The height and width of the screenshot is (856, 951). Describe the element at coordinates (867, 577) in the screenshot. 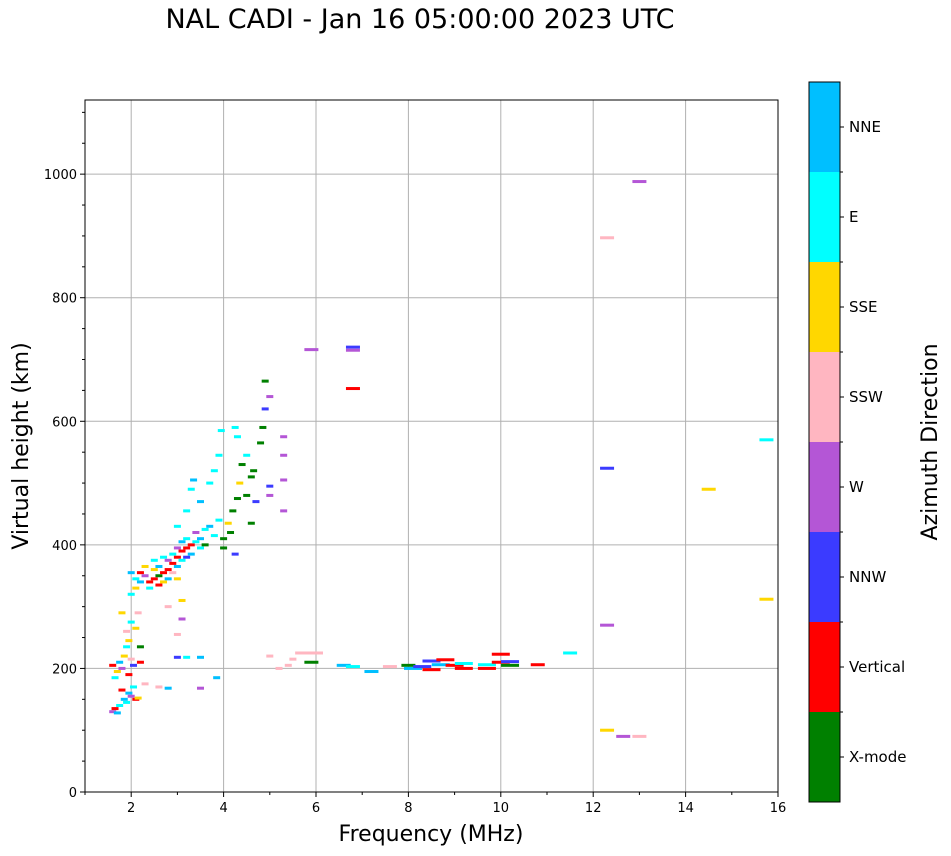

I see `colorbar-tick-label: NNW` at that location.